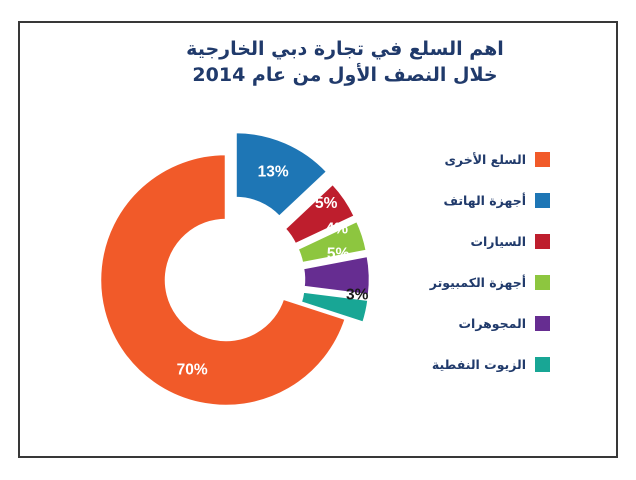 The height and width of the screenshot is (480, 636). What do you see at coordinates (338, 254) in the screenshot?
I see `slice-percent-label-3: 5%` at bounding box center [338, 254].